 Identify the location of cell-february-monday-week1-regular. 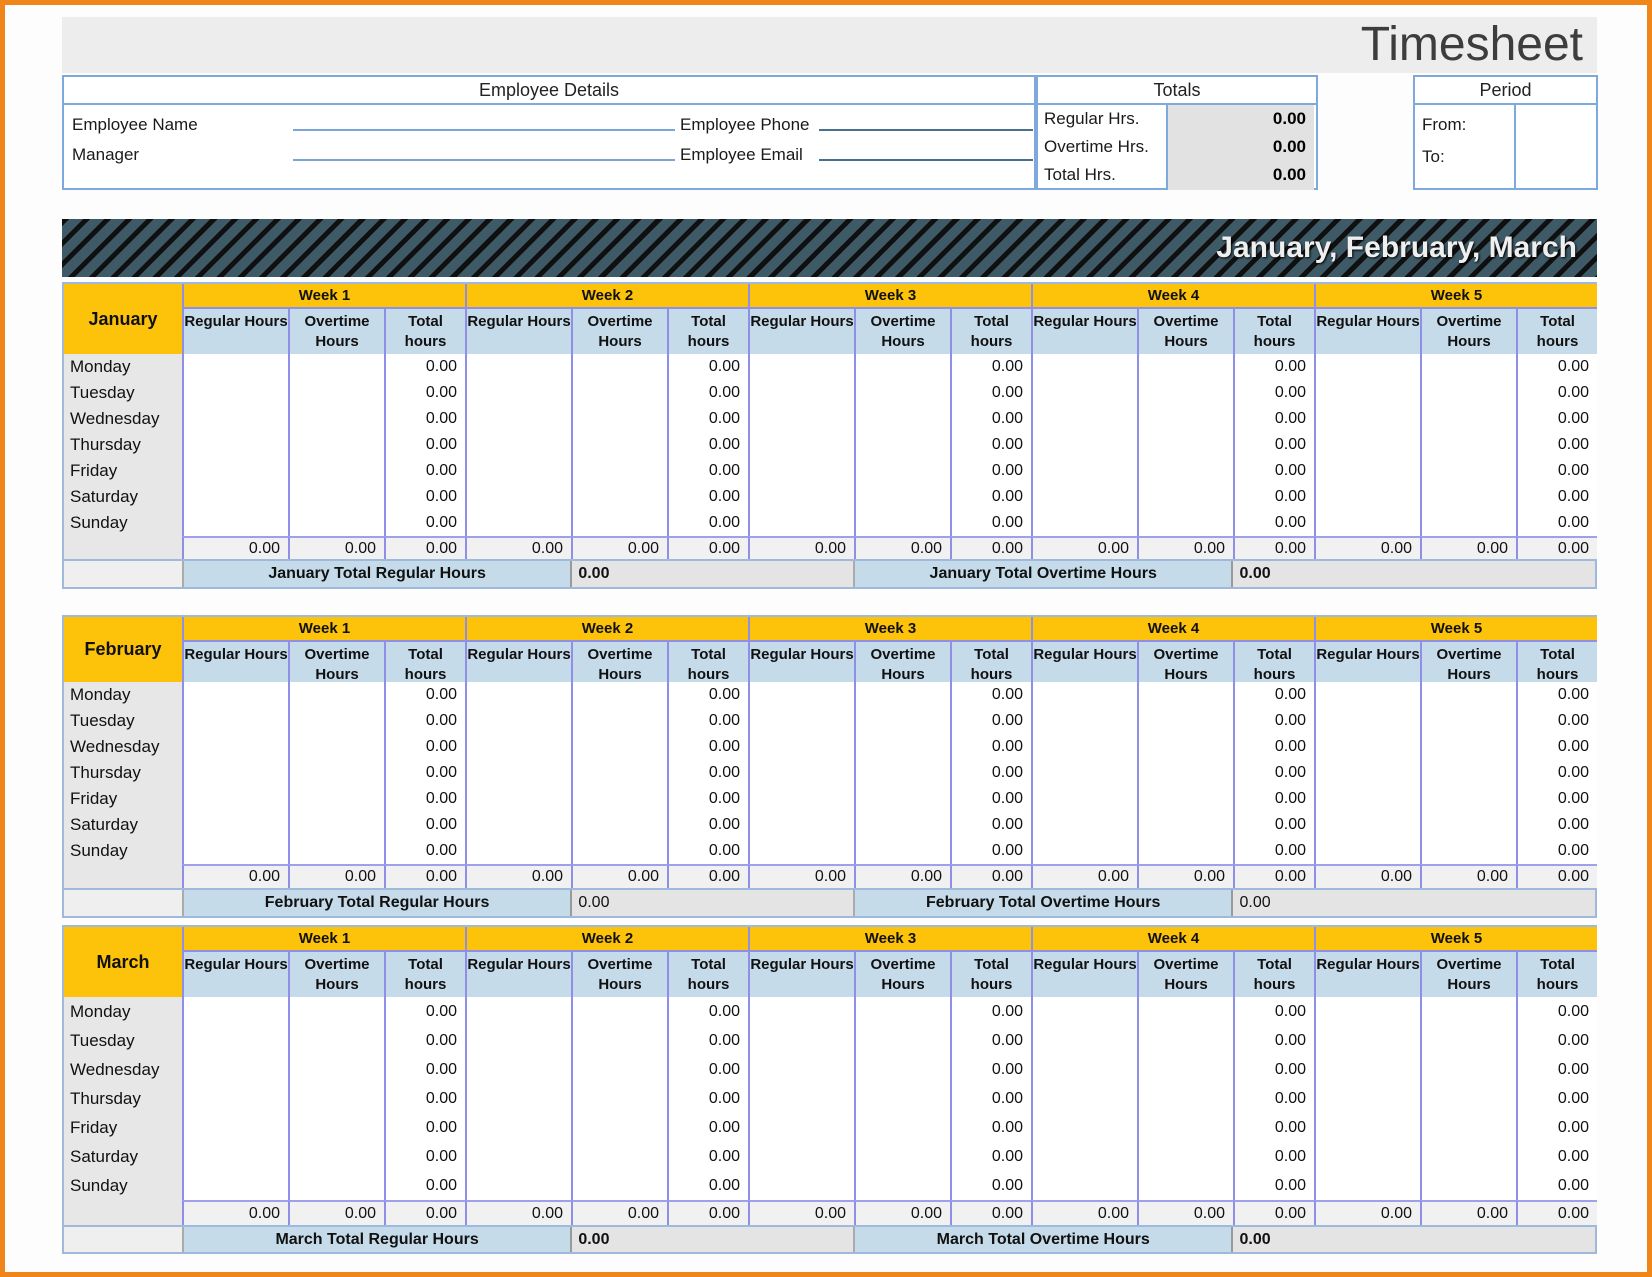
(235, 695).